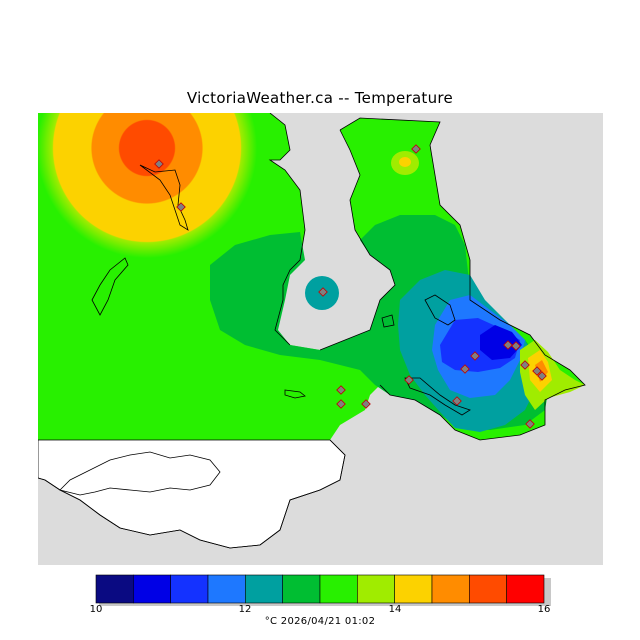 Image resolution: width=640 pixels, height=640 pixels. What do you see at coordinates (96, 609) in the screenshot?
I see `legend-label-10: 10` at bounding box center [96, 609].